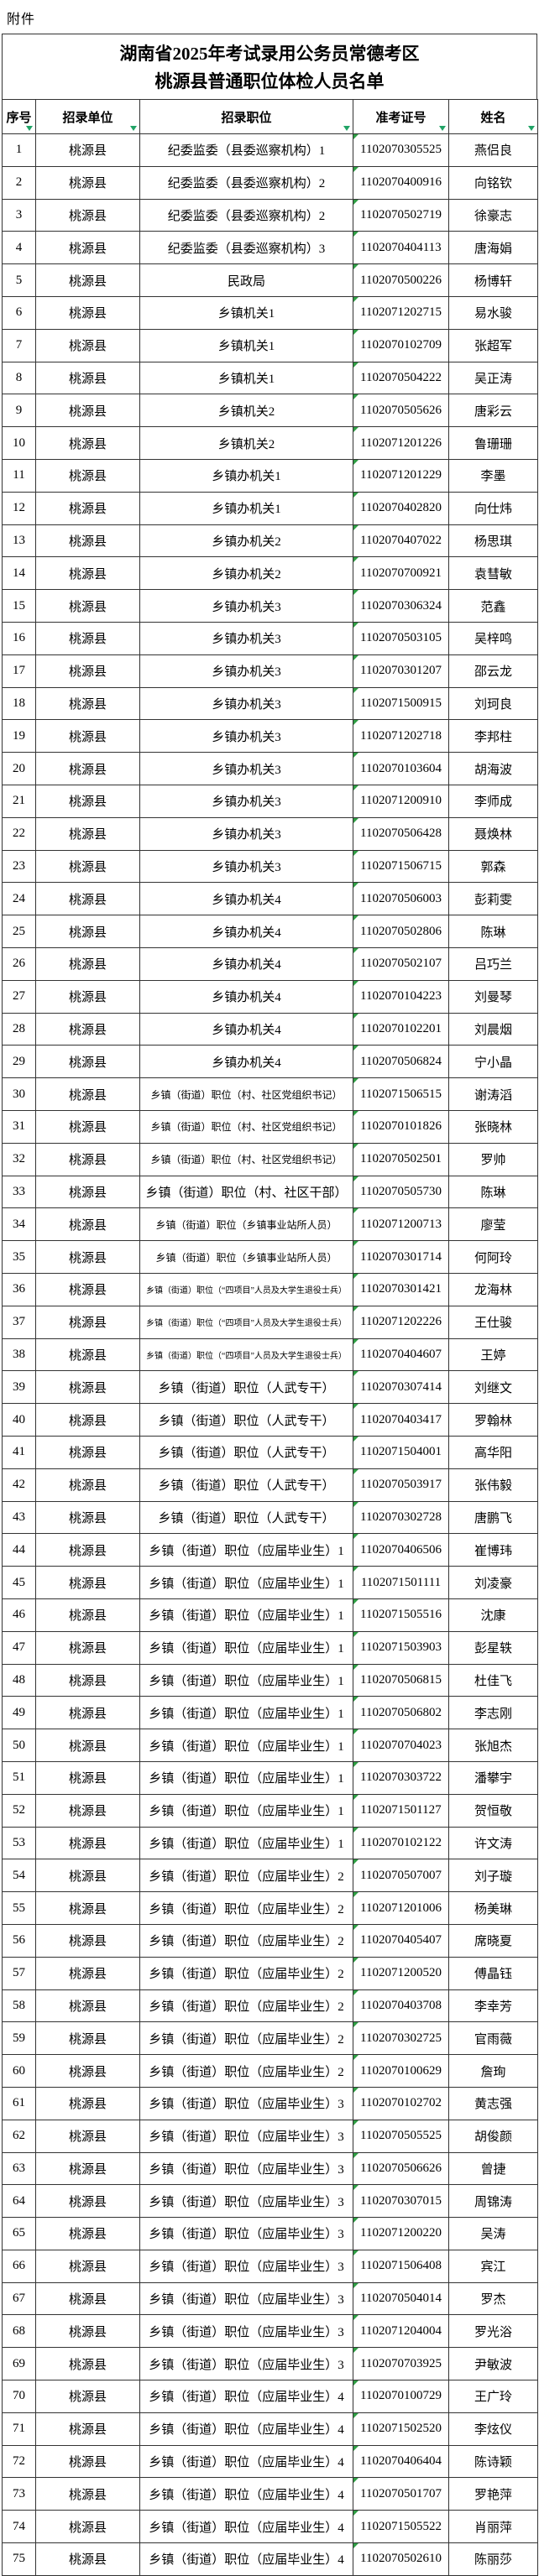 The width and height of the screenshot is (539, 2576). I want to click on cell-name: 李幸芳, so click(493, 2006).